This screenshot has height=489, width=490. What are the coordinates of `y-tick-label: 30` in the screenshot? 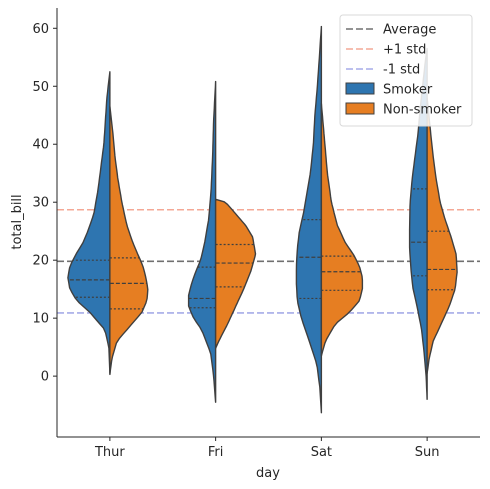 It's located at (40, 203).